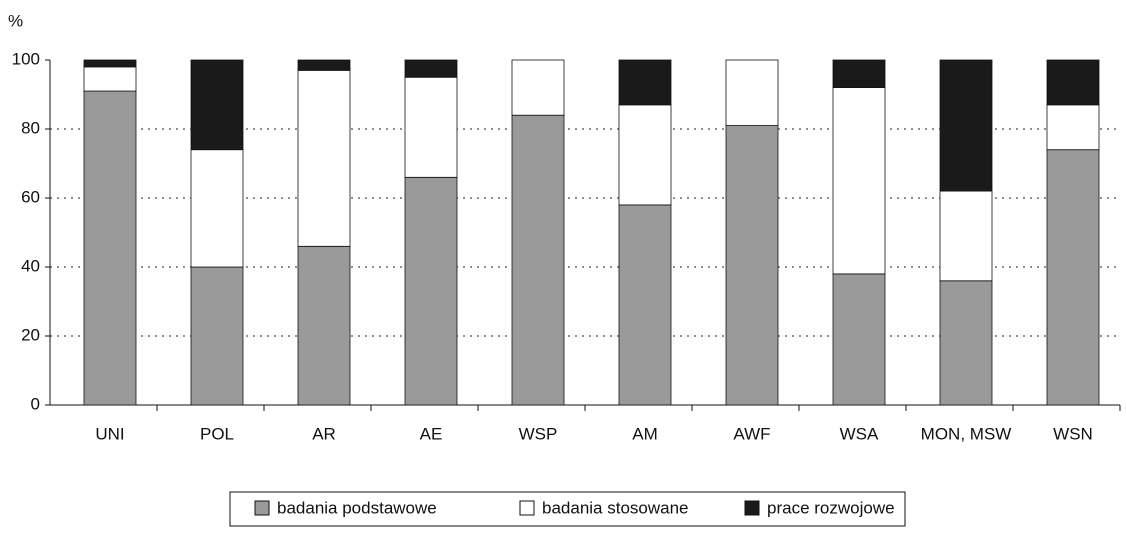  What do you see at coordinates (538, 433) in the screenshot?
I see `x-tick-label: WSP` at bounding box center [538, 433].